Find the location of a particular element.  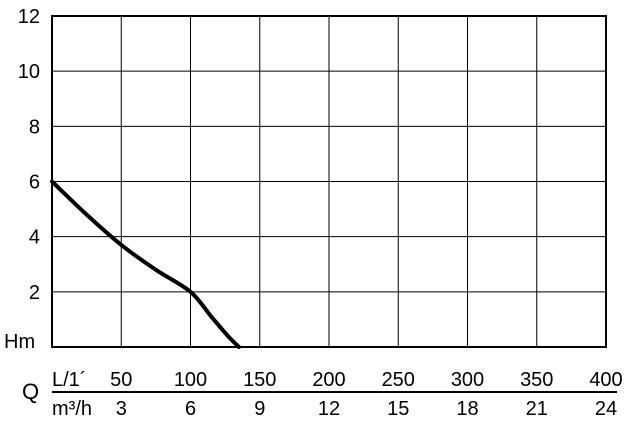

x-secondary-tick-label: 9 is located at coordinates (259, 409).